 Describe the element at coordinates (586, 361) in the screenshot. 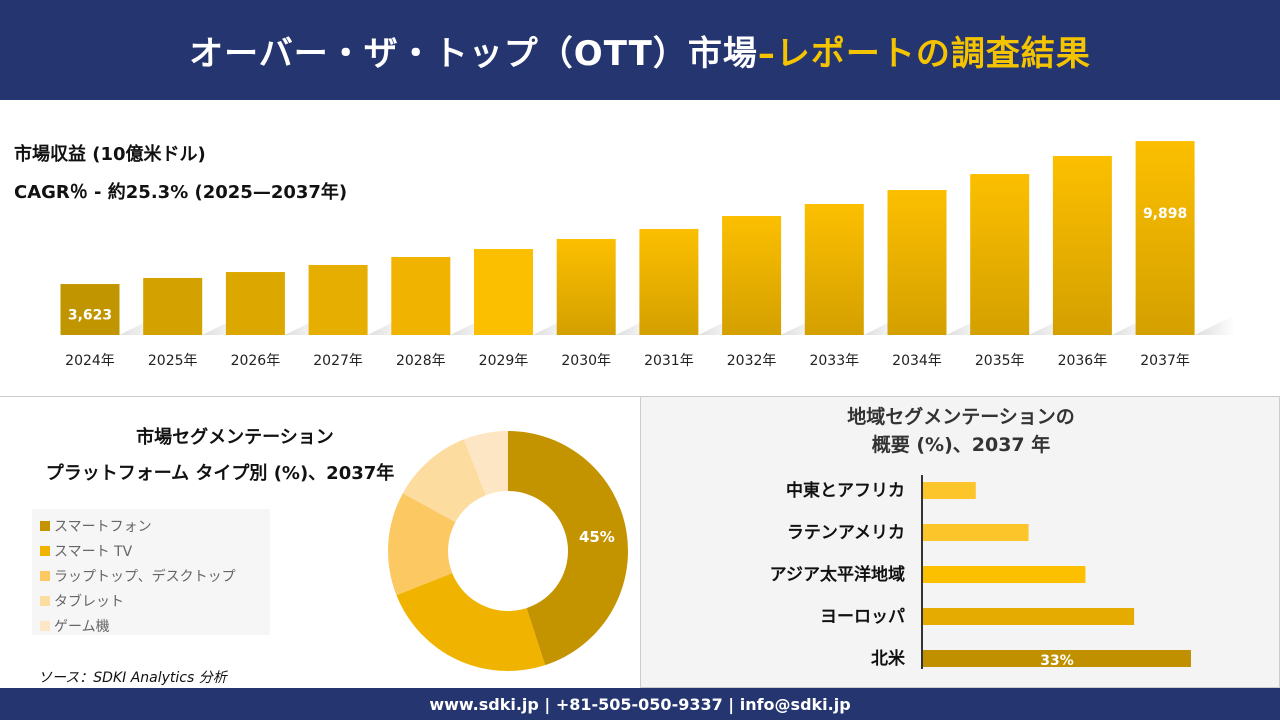

I see `x-tick-label: 2030年` at that location.